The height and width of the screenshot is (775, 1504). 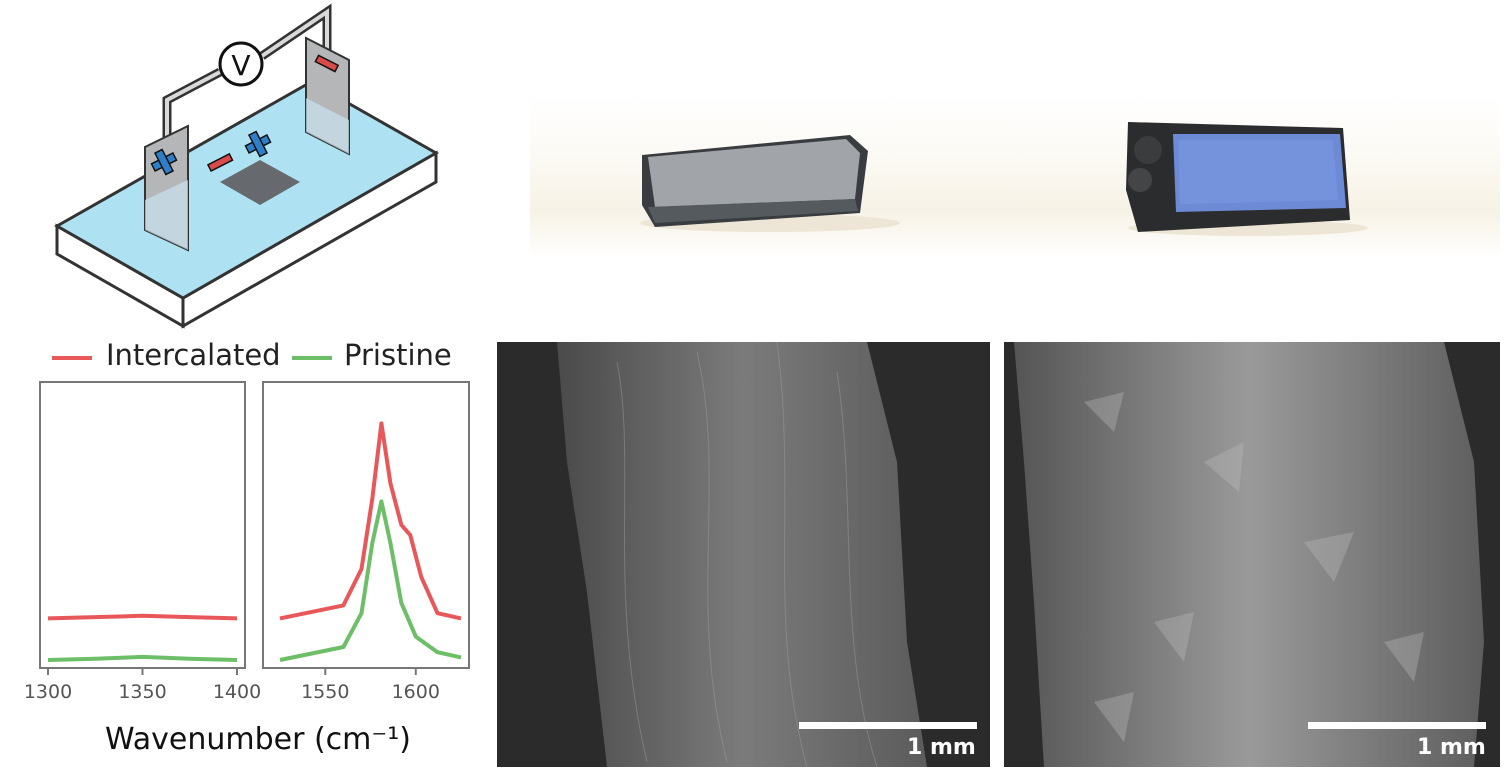 I want to click on electrochemical-cell-schematic: V, so click(x=246, y=166).